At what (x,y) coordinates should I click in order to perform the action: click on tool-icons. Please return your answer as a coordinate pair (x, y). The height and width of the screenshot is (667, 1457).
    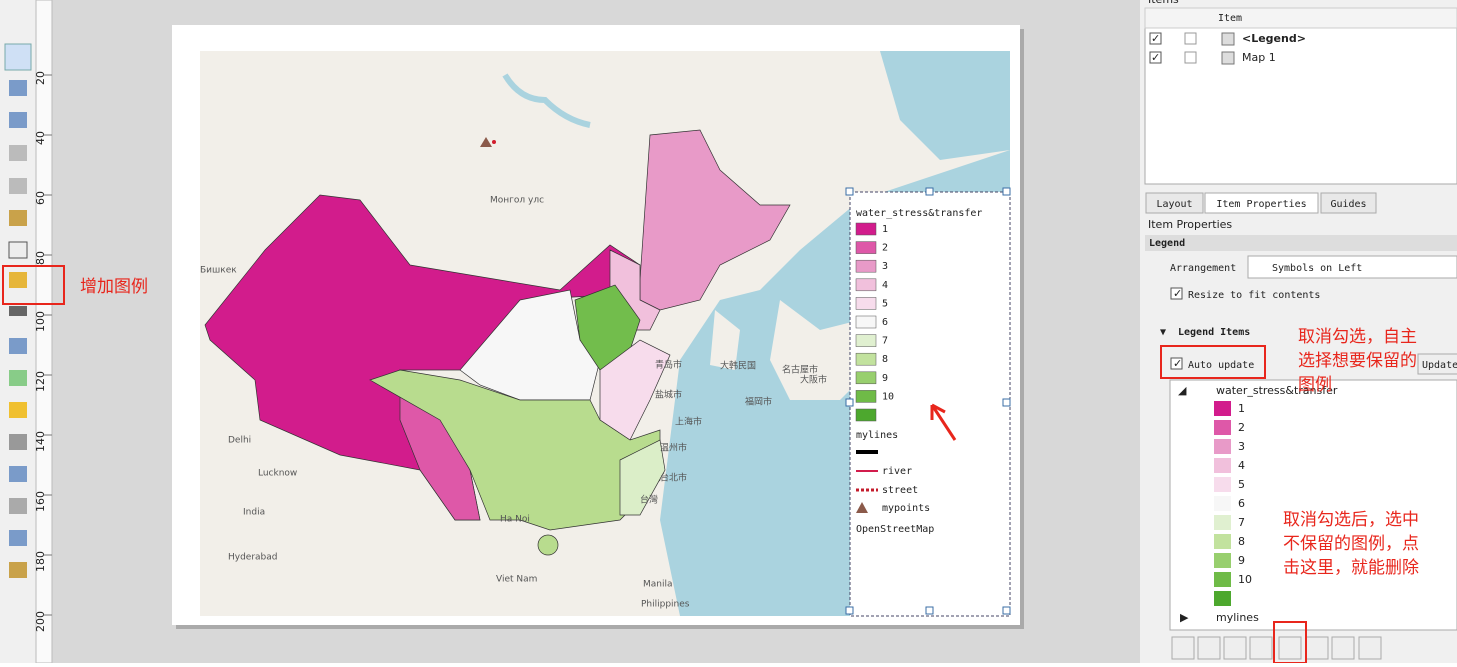
    Looking at the image, I should click on (18, 310).